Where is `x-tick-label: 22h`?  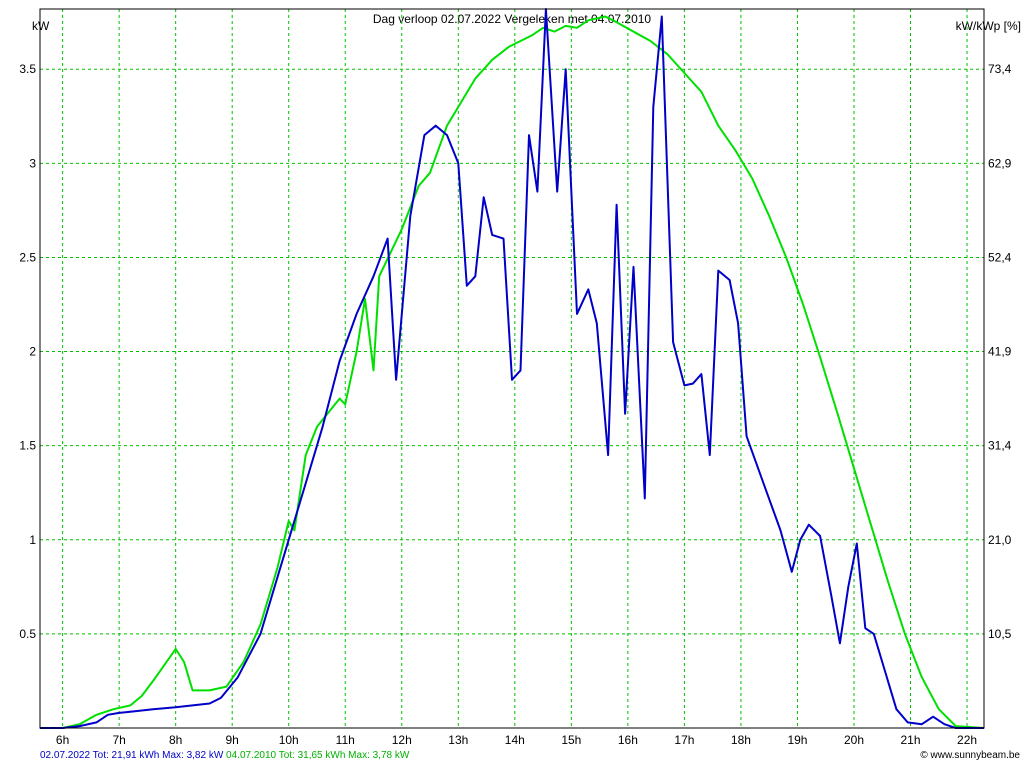
x-tick-label: 22h is located at coordinates (967, 740).